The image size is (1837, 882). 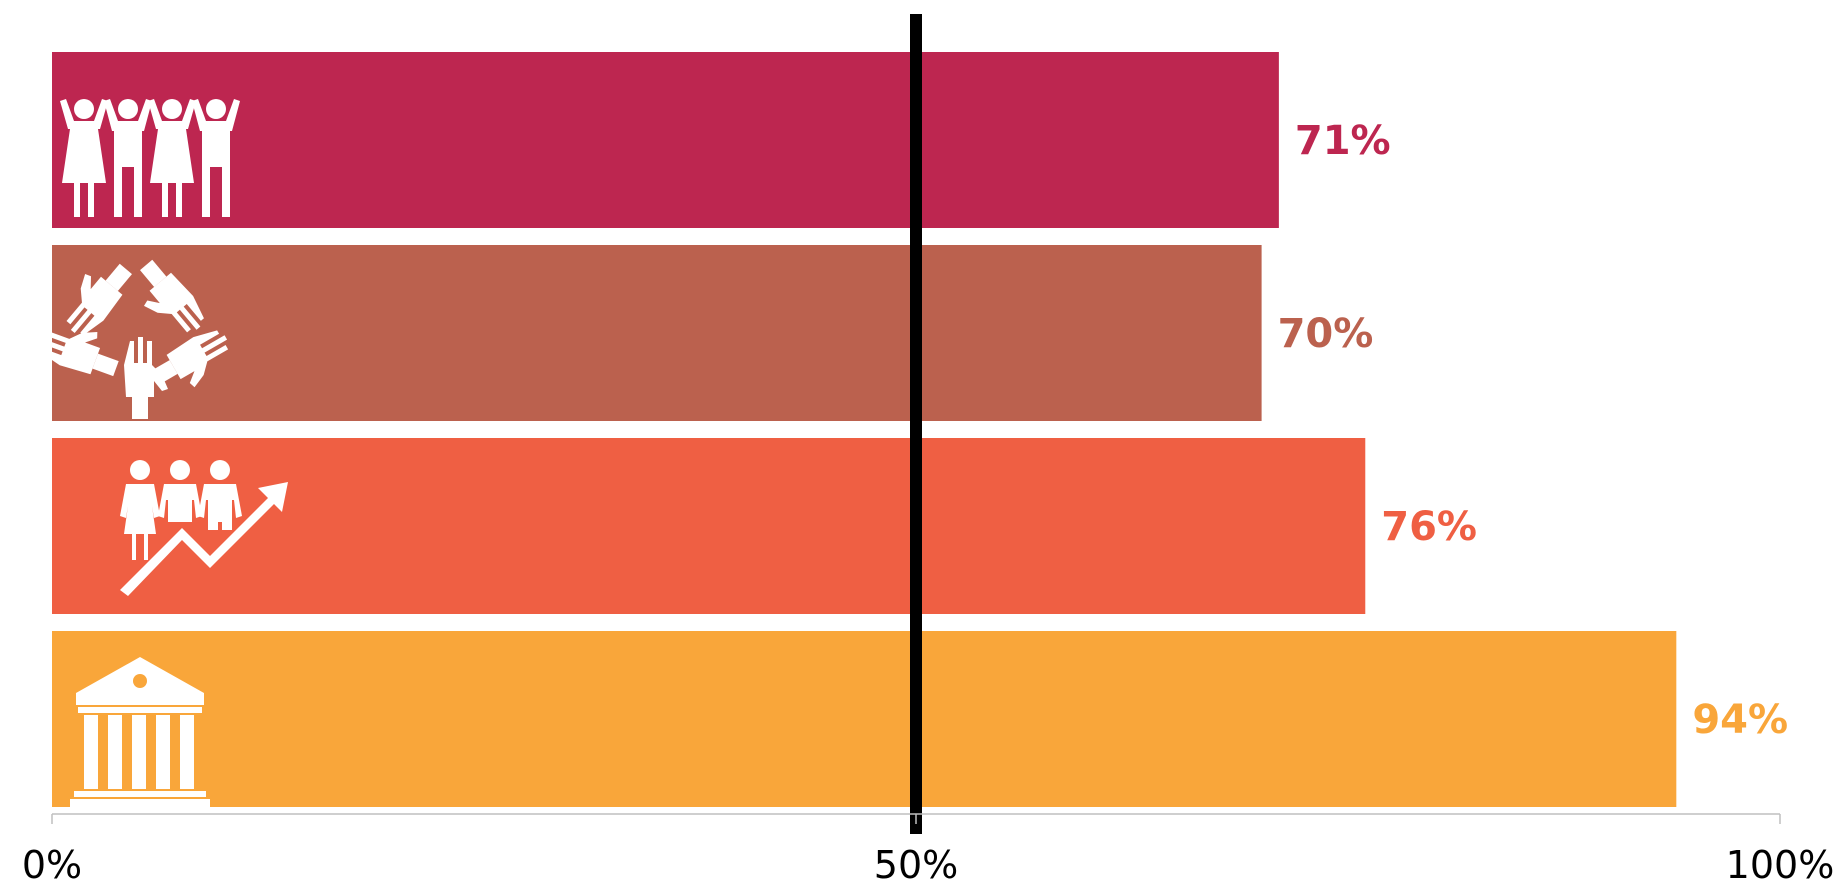 I want to click on bar-value-label-1: 71%, so click(x=1343, y=141).